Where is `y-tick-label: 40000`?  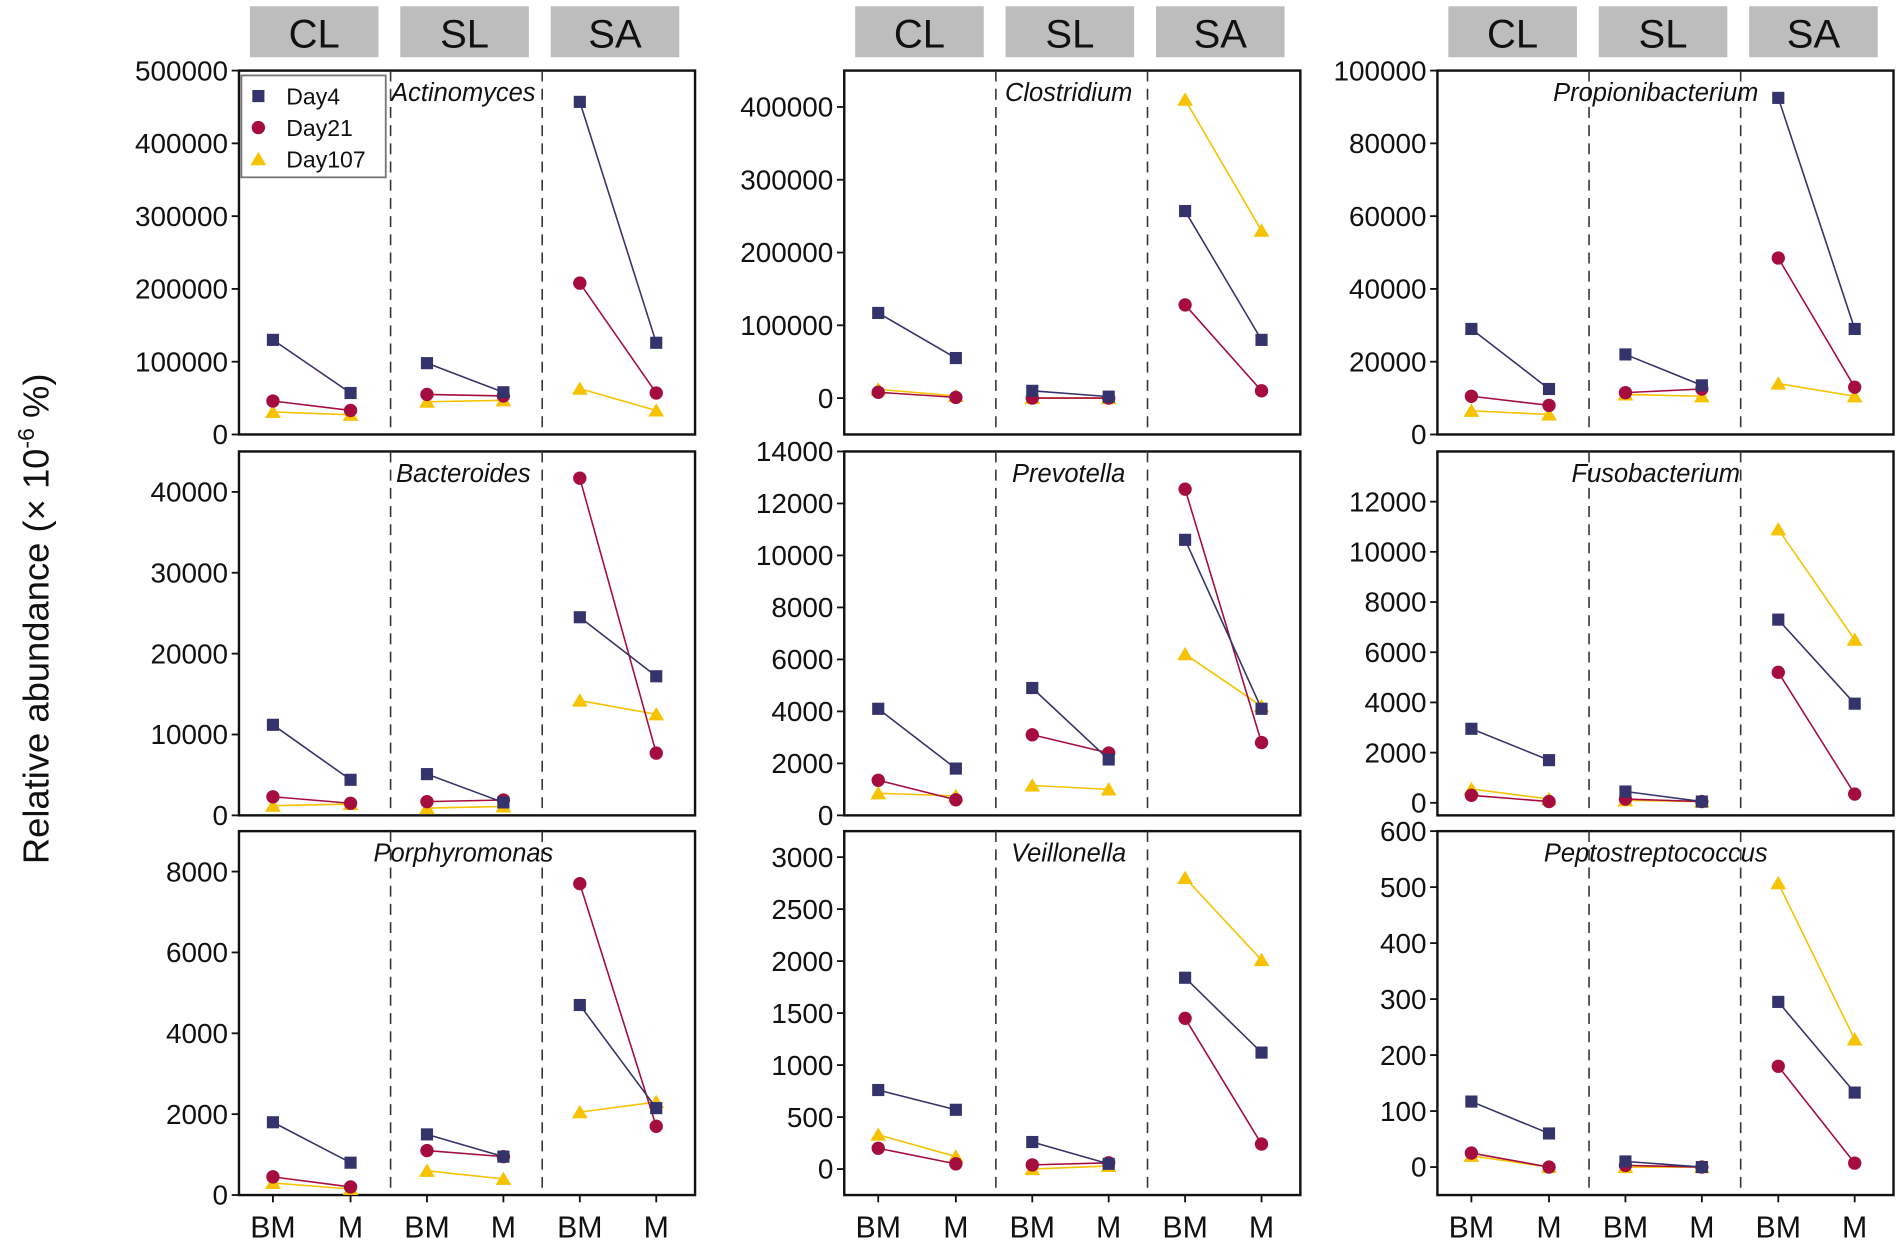 y-tick-label: 40000 is located at coordinates (1388, 289).